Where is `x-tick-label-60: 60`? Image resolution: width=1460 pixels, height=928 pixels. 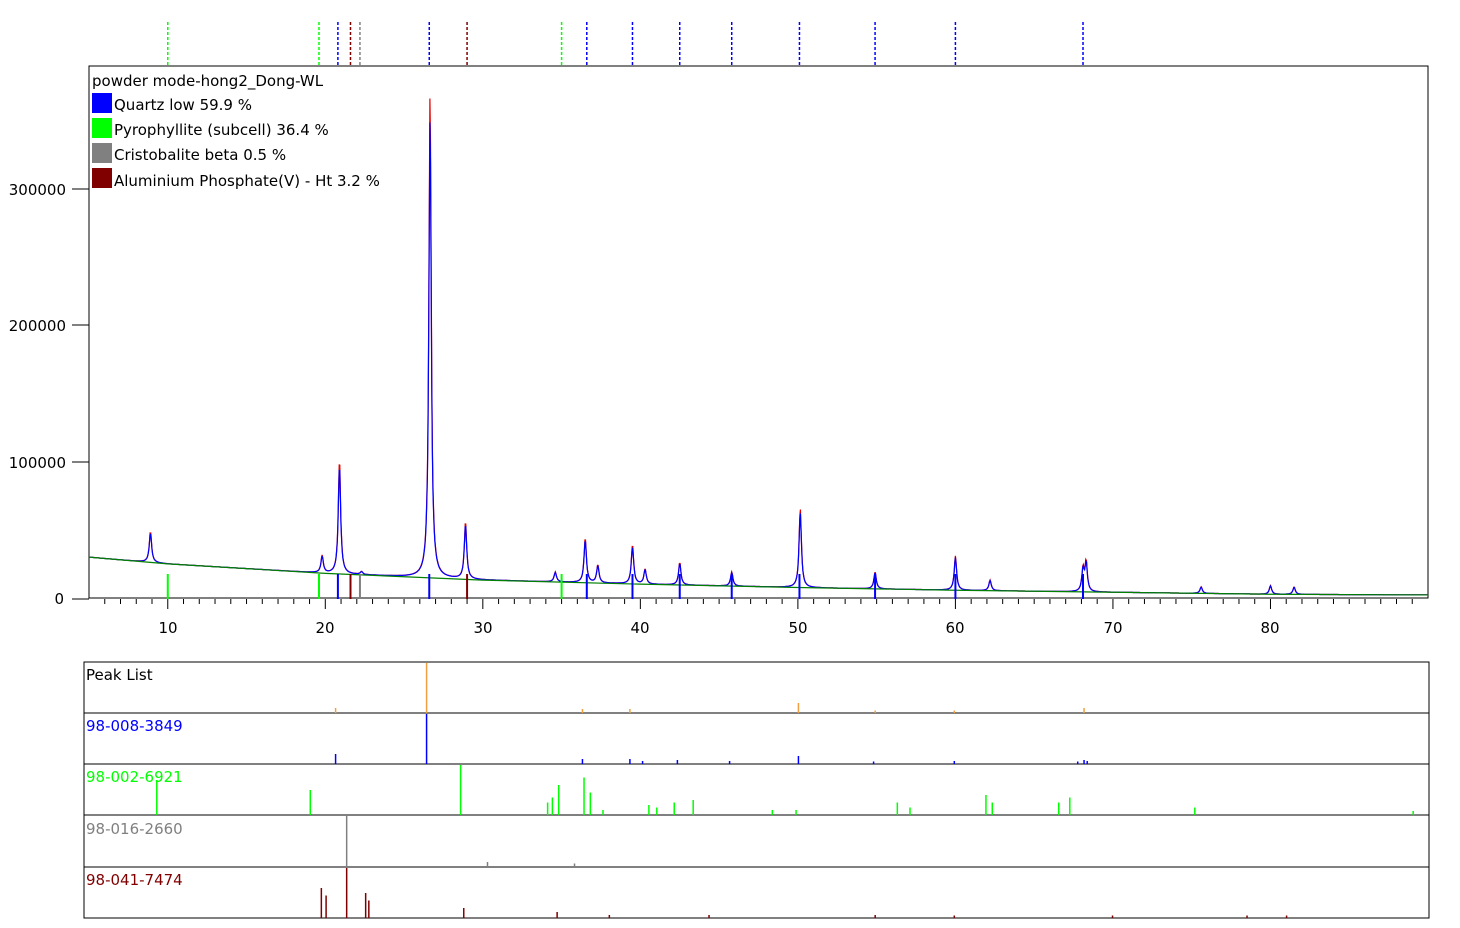
x-tick-label-60: 60 is located at coordinates (954, 628).